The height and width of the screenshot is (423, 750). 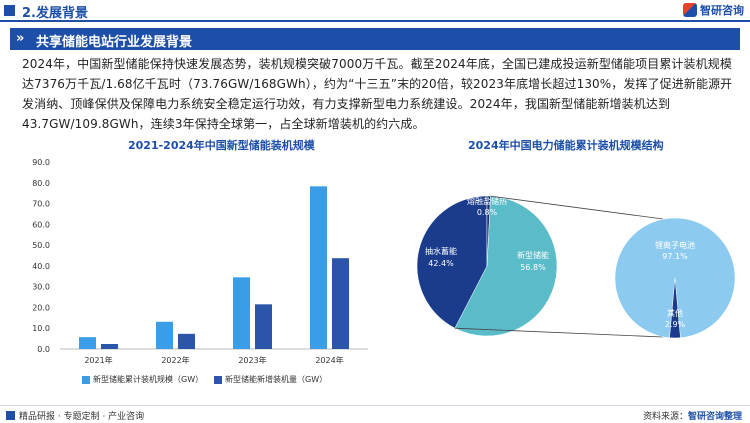 I want to click on page-title: 共享储能电站行业发展背景, so click(x=114, y=42).